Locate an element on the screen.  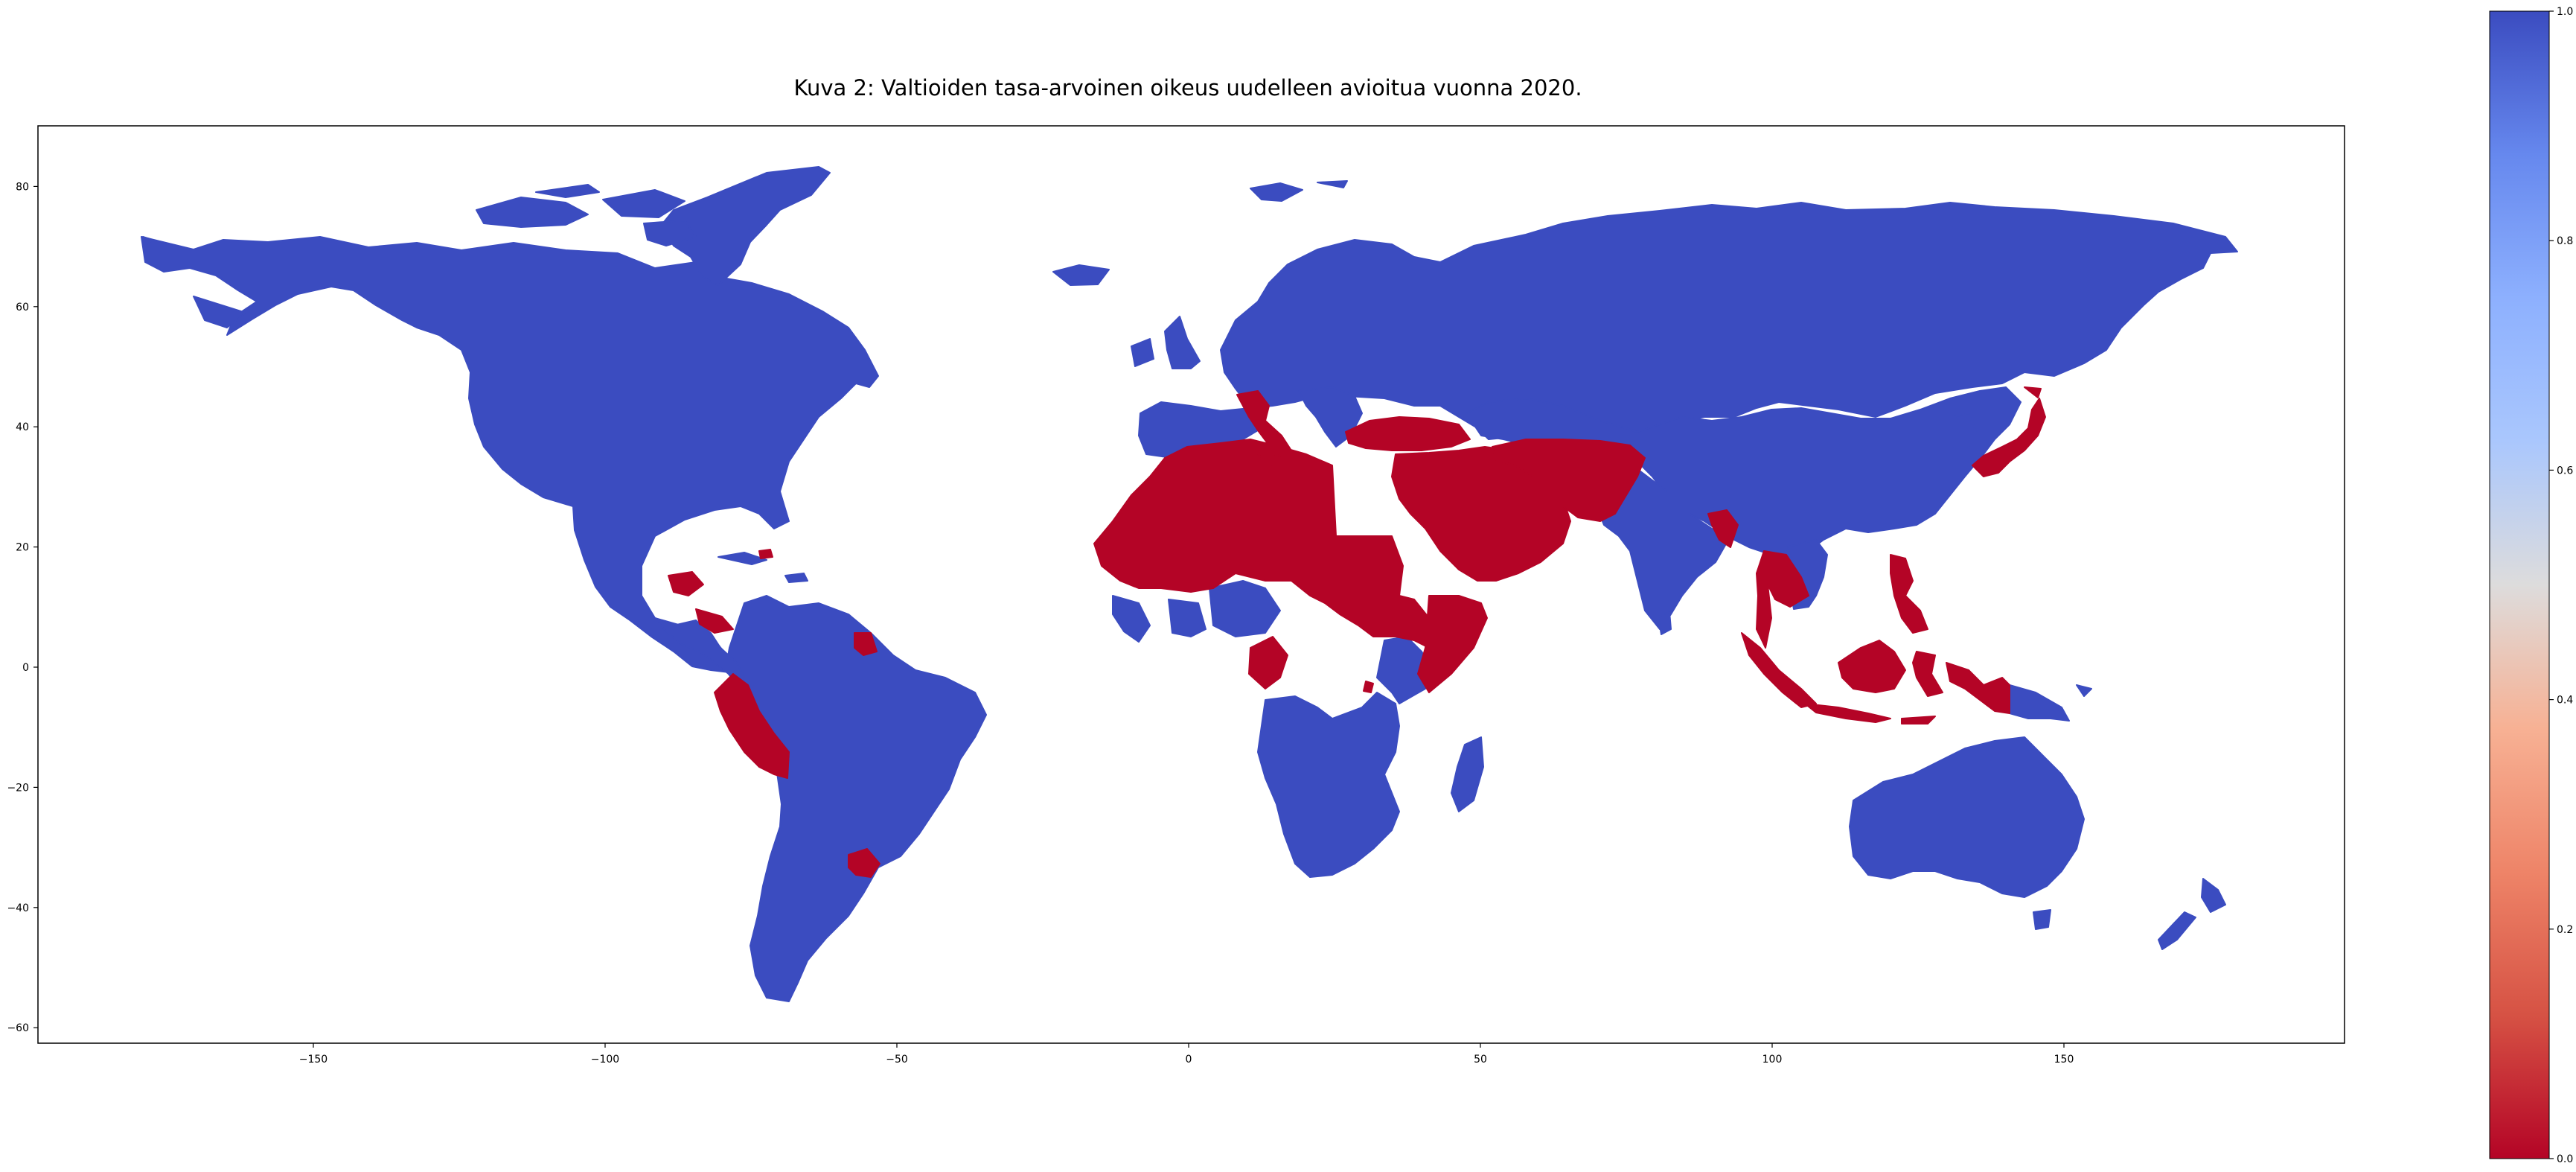
region-central-america is located at coordinates (699, 647).